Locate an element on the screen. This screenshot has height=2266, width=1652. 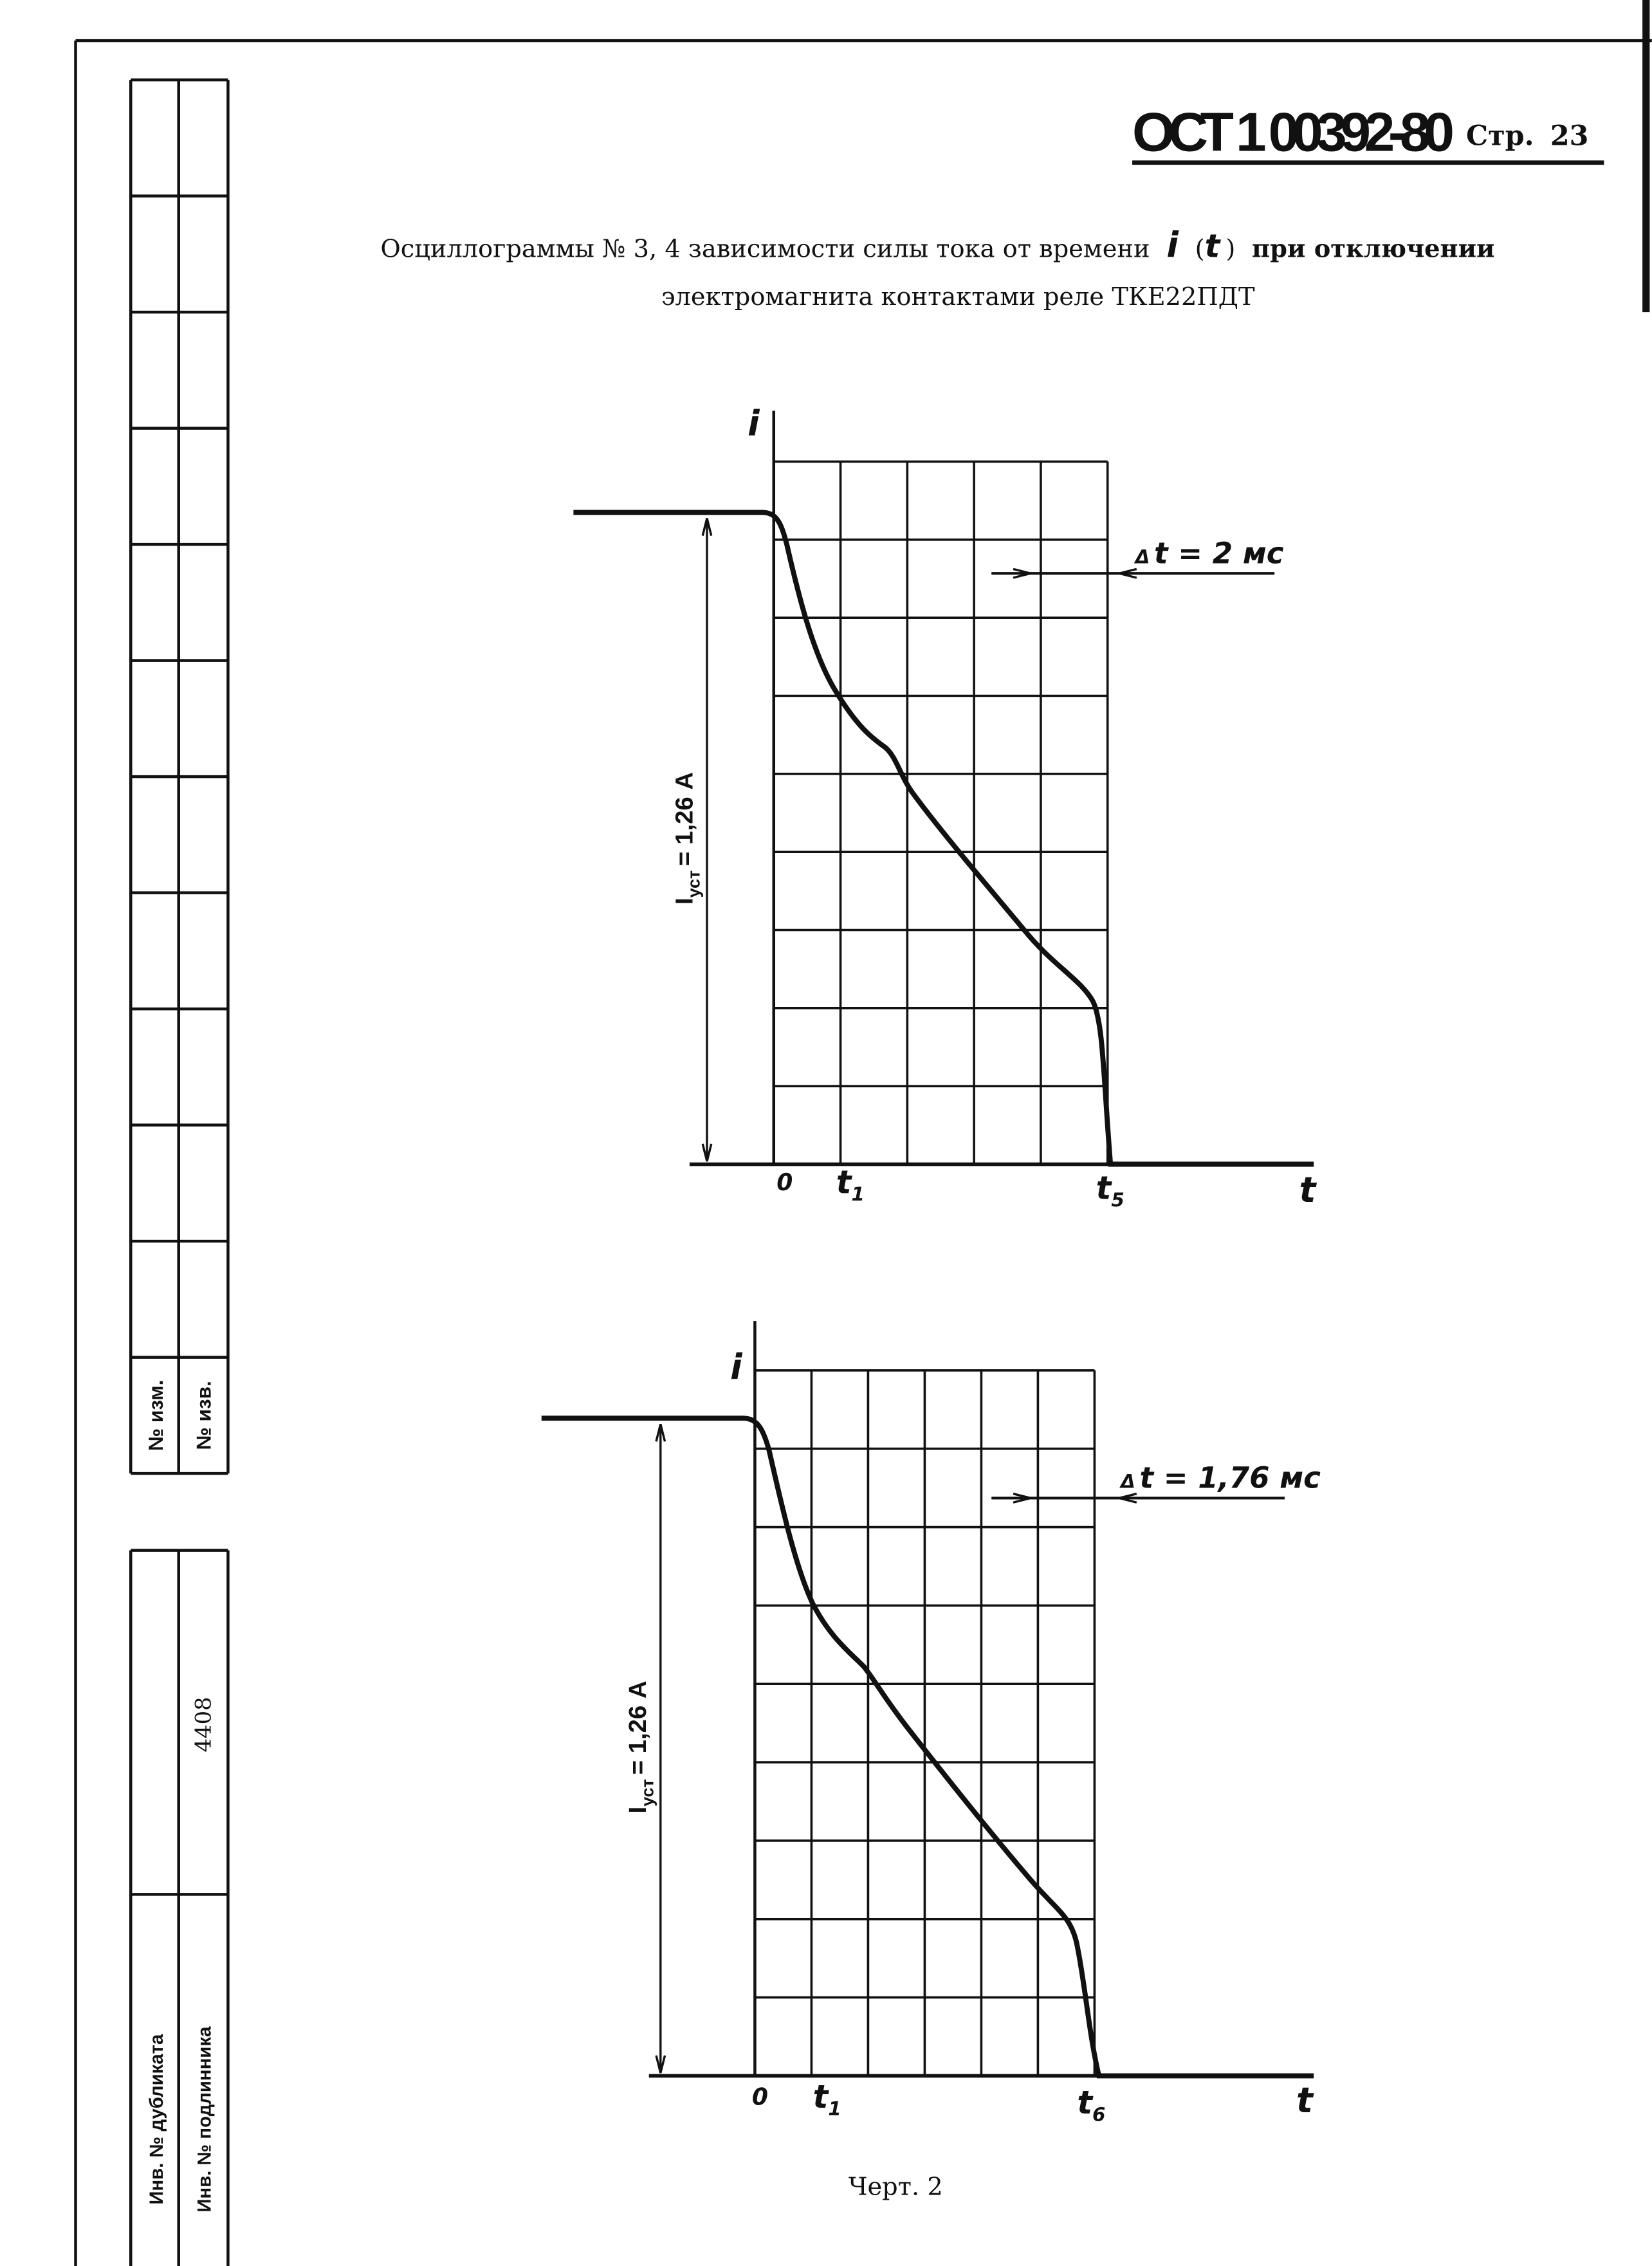
doc-code: ОСТ 1 00392-80 is located at coordinates (1293, 132).